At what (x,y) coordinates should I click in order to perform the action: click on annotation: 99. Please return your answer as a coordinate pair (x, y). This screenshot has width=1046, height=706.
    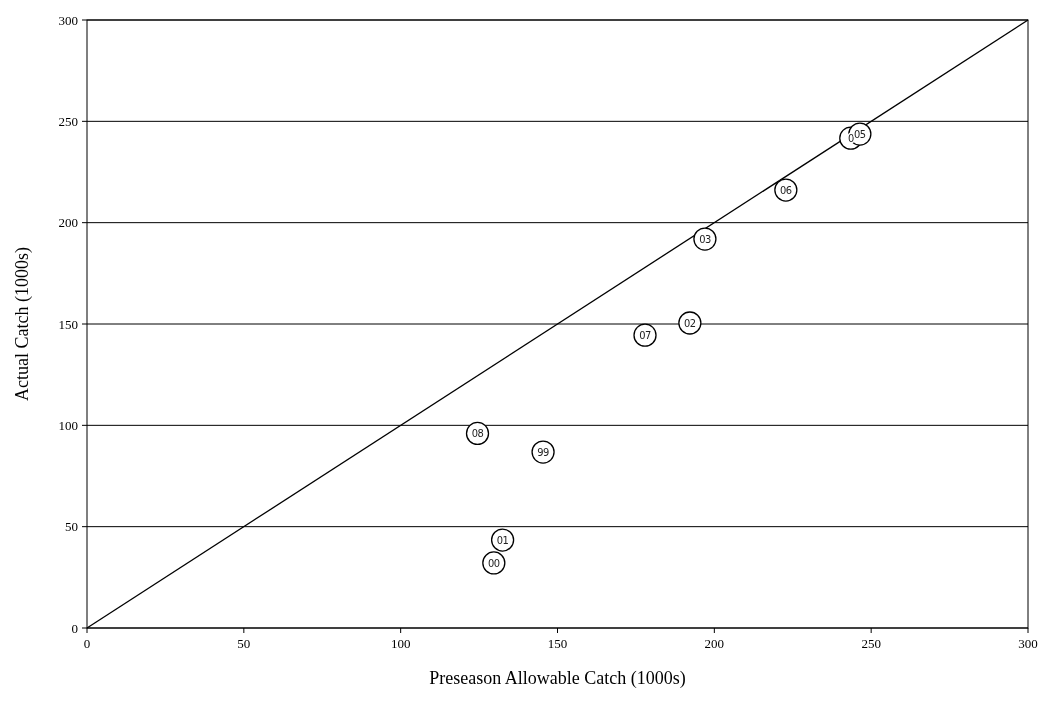
    Looking at the image, I should click on (543, 453).